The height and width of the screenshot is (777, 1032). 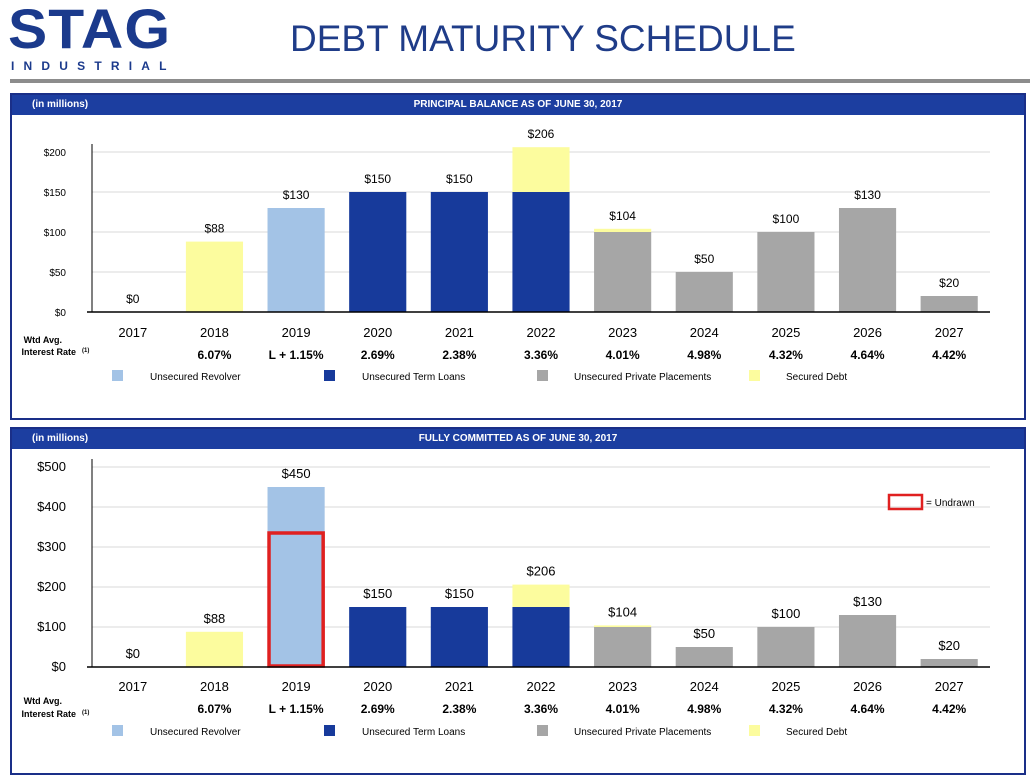 What do you see at coordinates (214, 332) in the screenshot?
I see `x-tick-label: 2018` at bounding box center [214, 332].